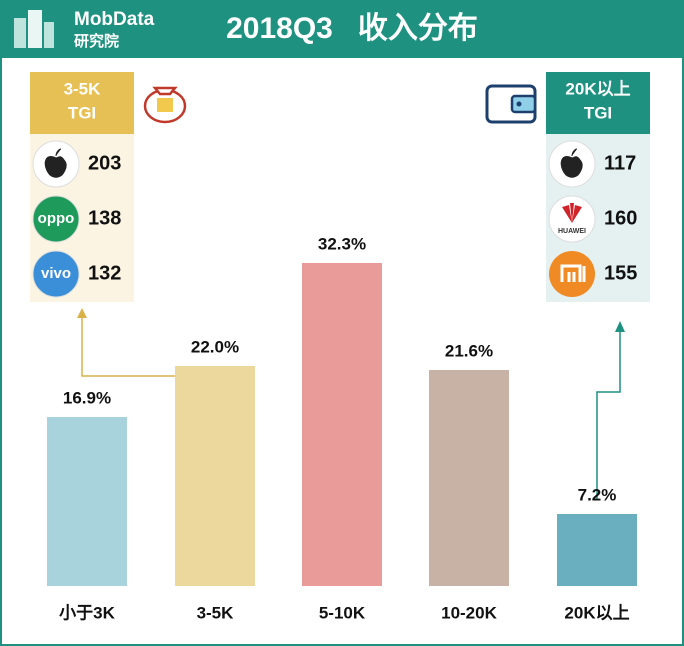 The width and height of the screenshot is (684, 646). I want to click on money-bag-icon, so click(165, 105).